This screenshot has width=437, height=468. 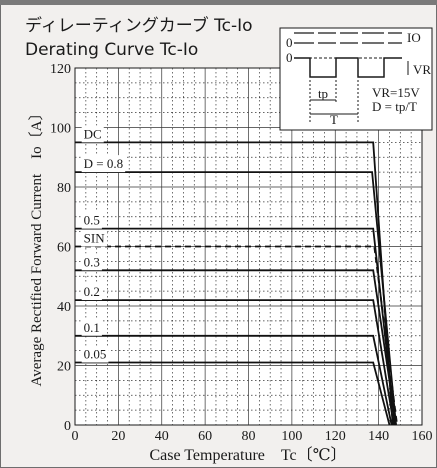 I want to click on series-label: DC, so click(x=93, y=133).